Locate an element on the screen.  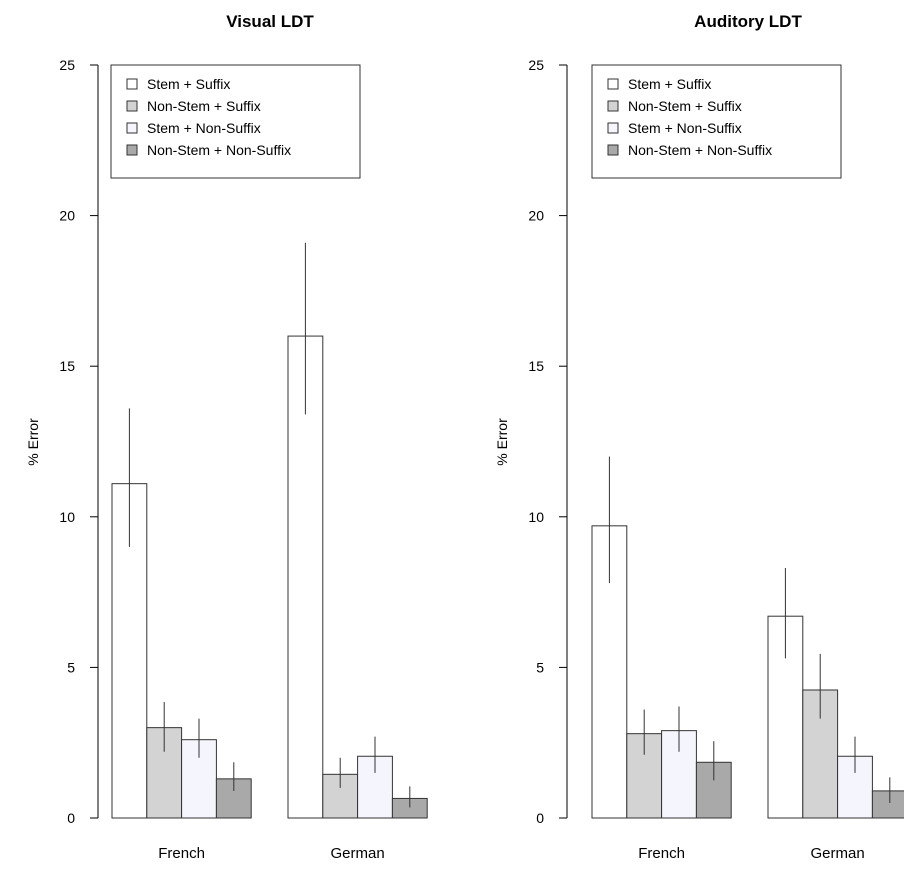
chart-title: Auditory LDT is located at coordinates (748, 21).